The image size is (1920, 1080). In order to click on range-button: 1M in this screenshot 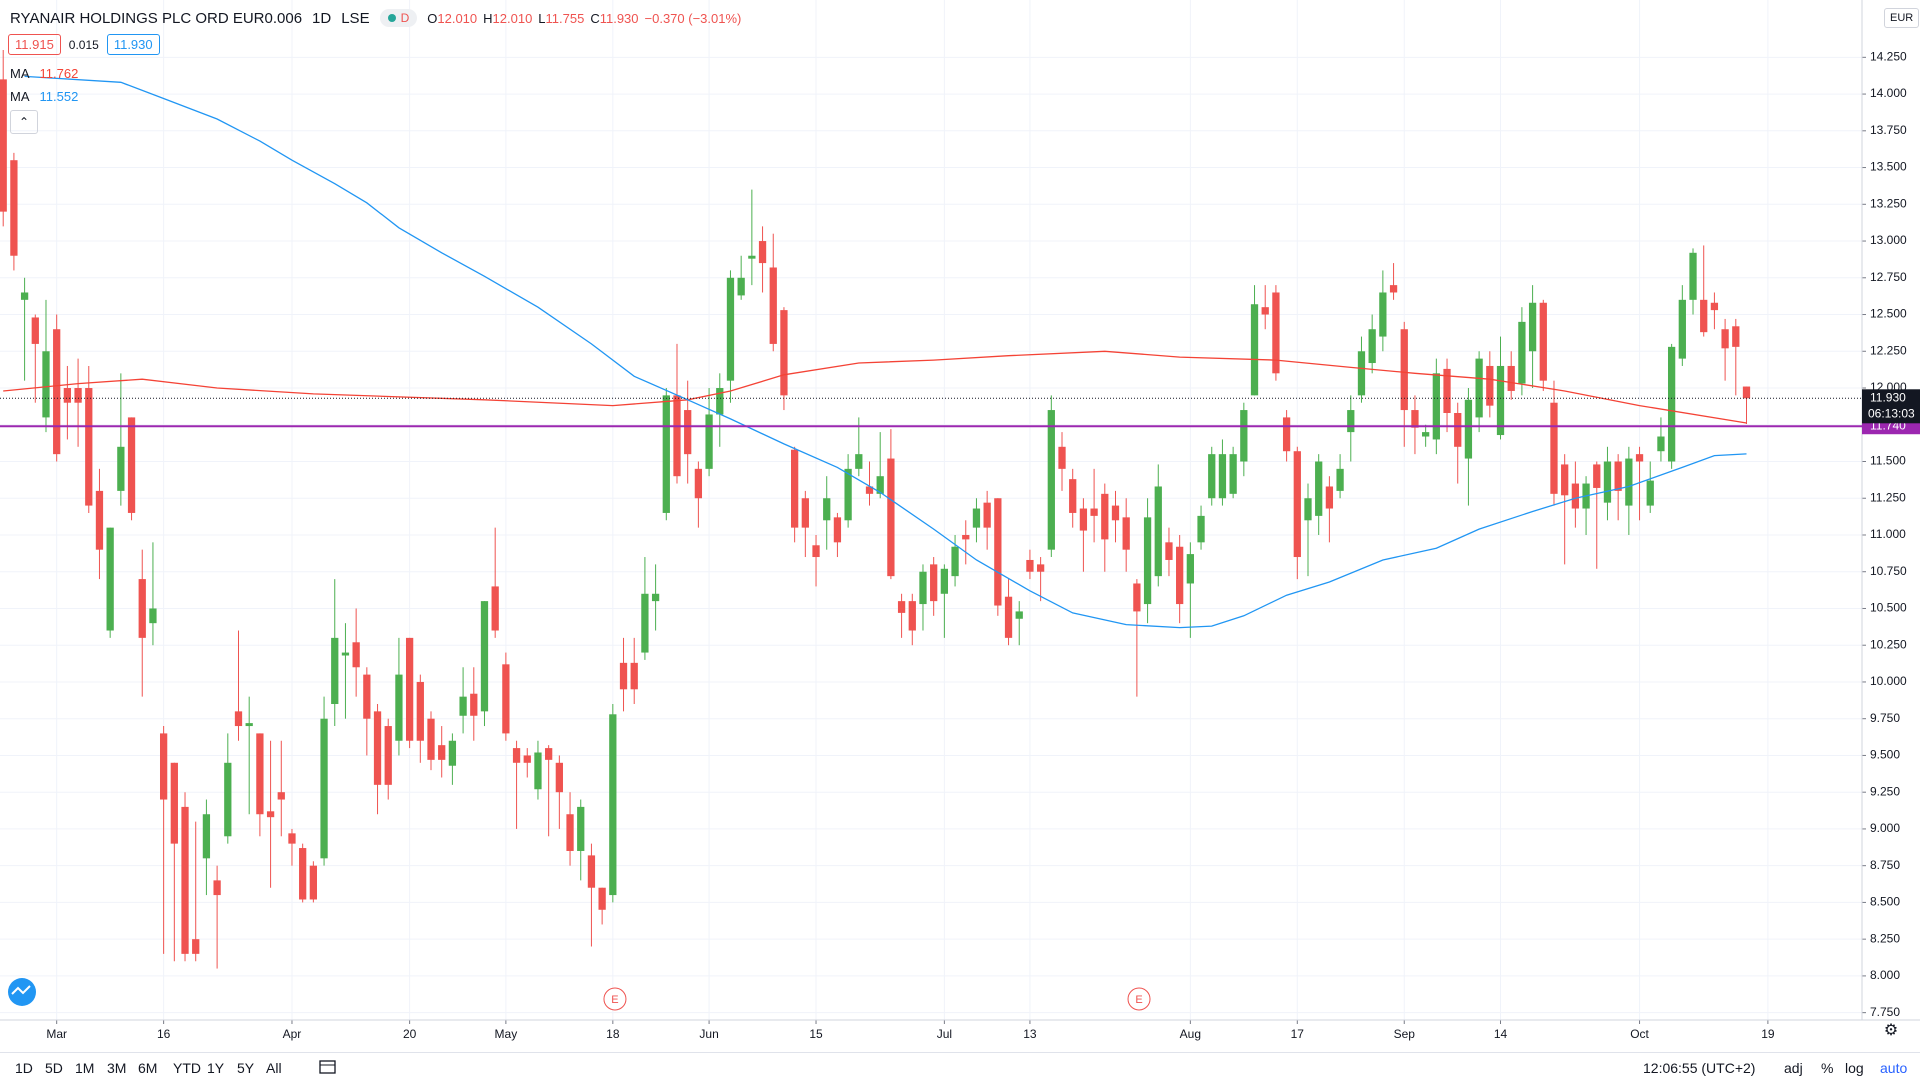, I will do `click(85, 1068)`.